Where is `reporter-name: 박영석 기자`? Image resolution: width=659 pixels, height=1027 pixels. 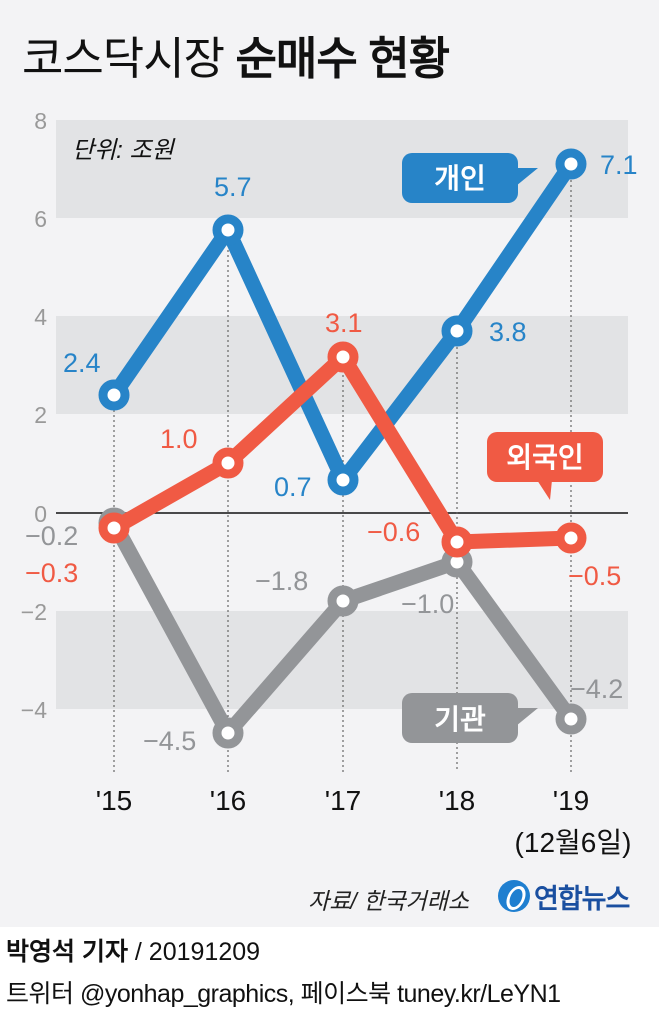
reporter-name: 박영석 기자 is located at coordinates (67, 952).